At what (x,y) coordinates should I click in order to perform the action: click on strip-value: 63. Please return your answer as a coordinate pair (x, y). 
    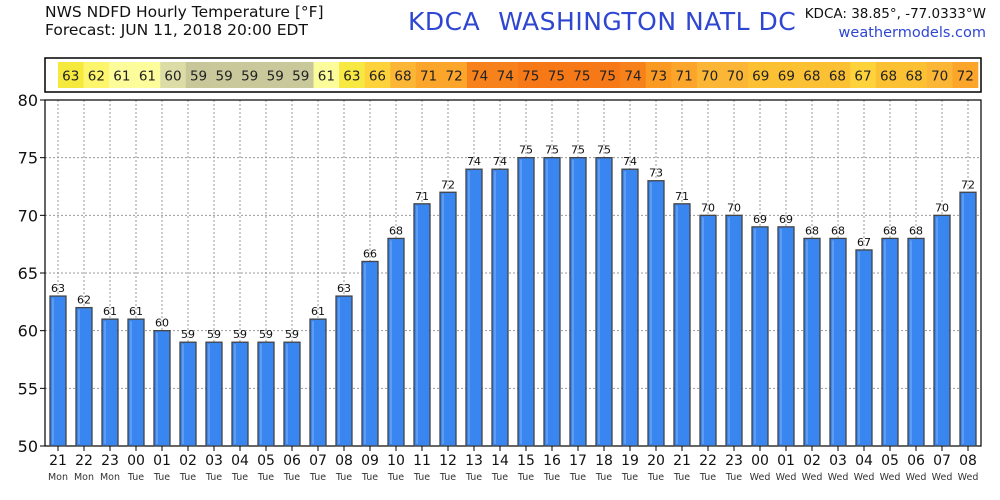
    Looking at the image, I should click on (70, 77).